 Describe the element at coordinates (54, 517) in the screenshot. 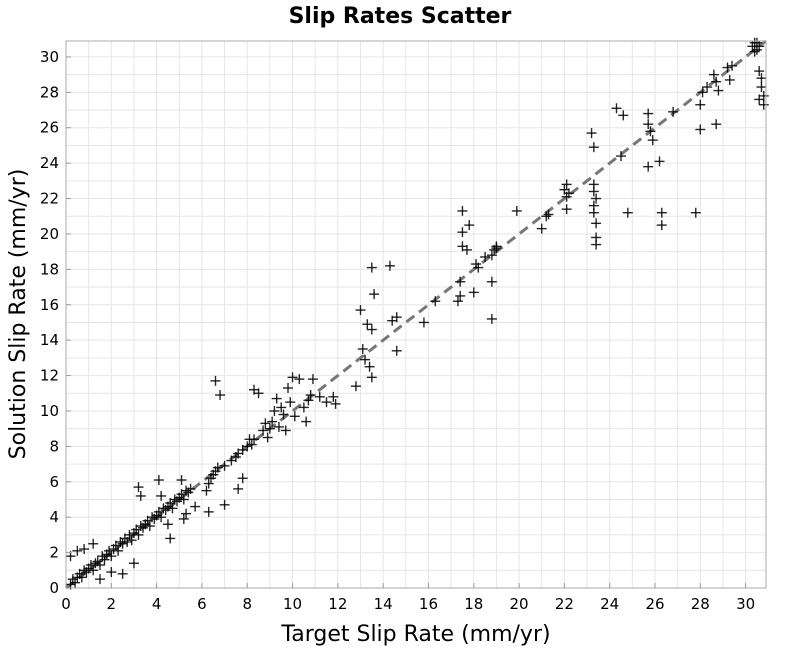

I see `y-tick-label: 4` at that location.